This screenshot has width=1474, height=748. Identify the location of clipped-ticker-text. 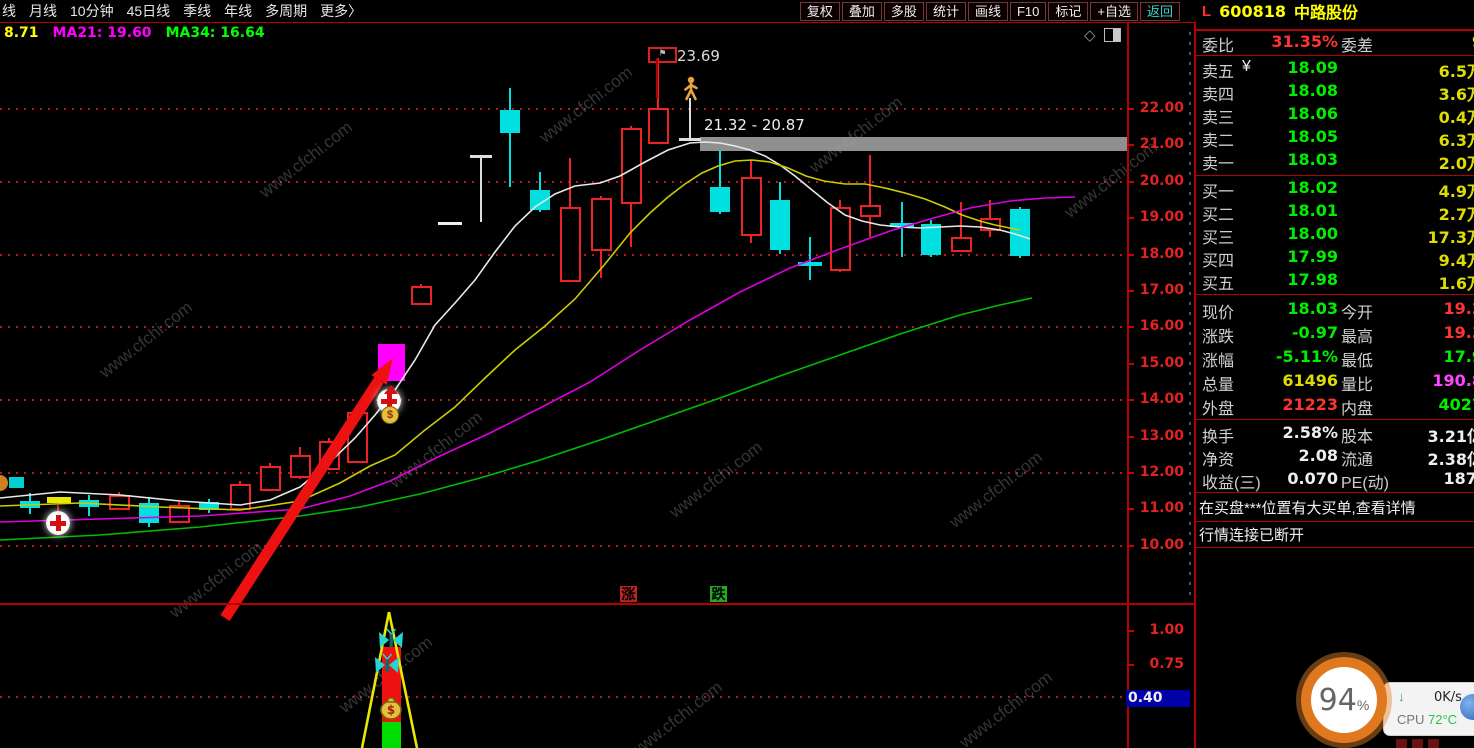
(1417, 743).